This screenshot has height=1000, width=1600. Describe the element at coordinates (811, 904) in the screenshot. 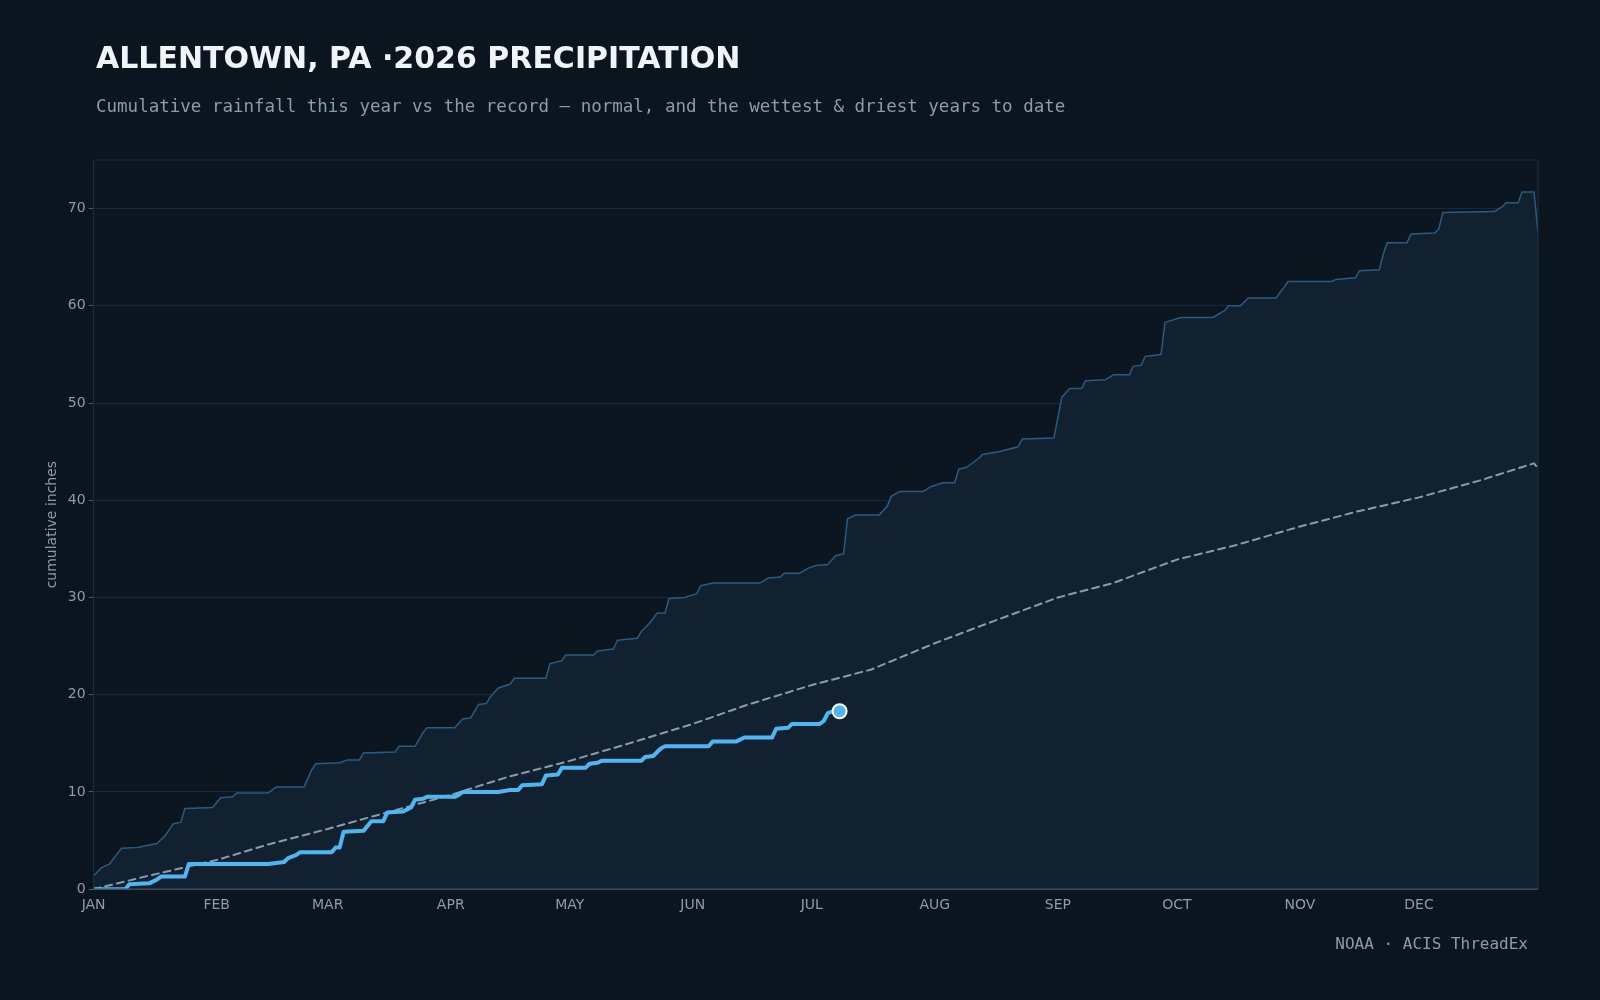

I see `x-tick-label: JUL` at that location.